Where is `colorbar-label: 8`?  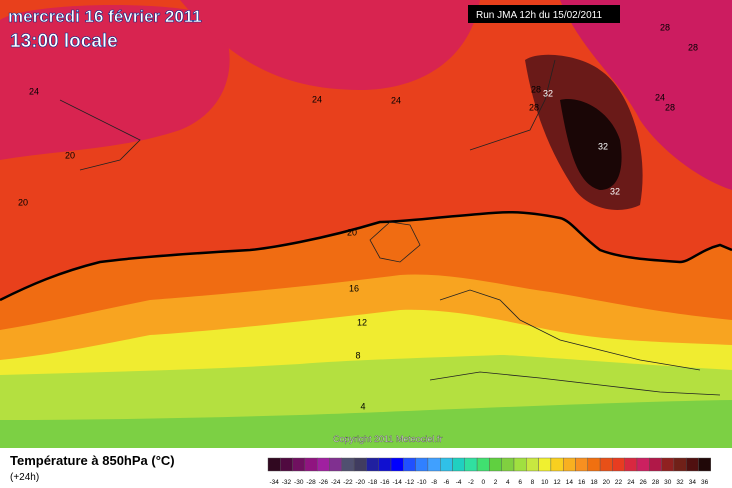 colorbar-label: 8 is located at coordinates (533, 482).